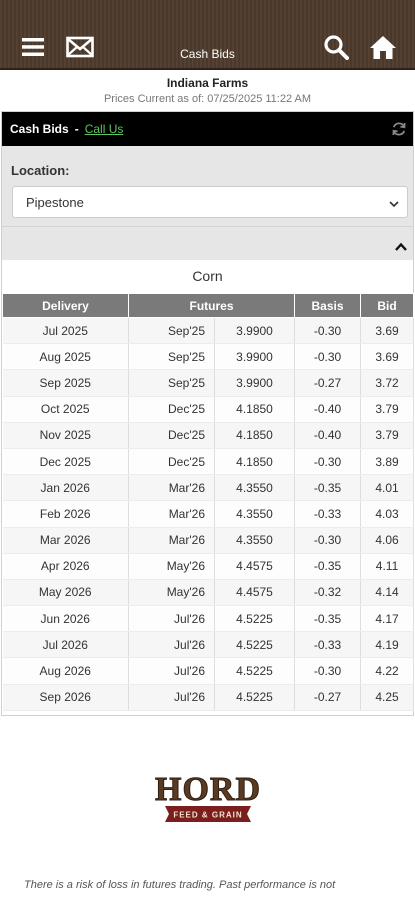  I want to click on bid-cell: 4.06, so click(387, 540).